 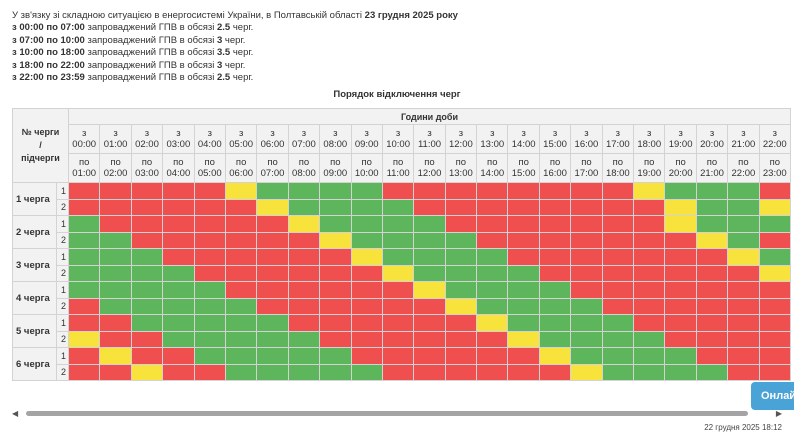 What do you see at coordinates (223, 53) in the screenshot?
I see `queue-amount: 3.5` at bounding box center [223, 53].